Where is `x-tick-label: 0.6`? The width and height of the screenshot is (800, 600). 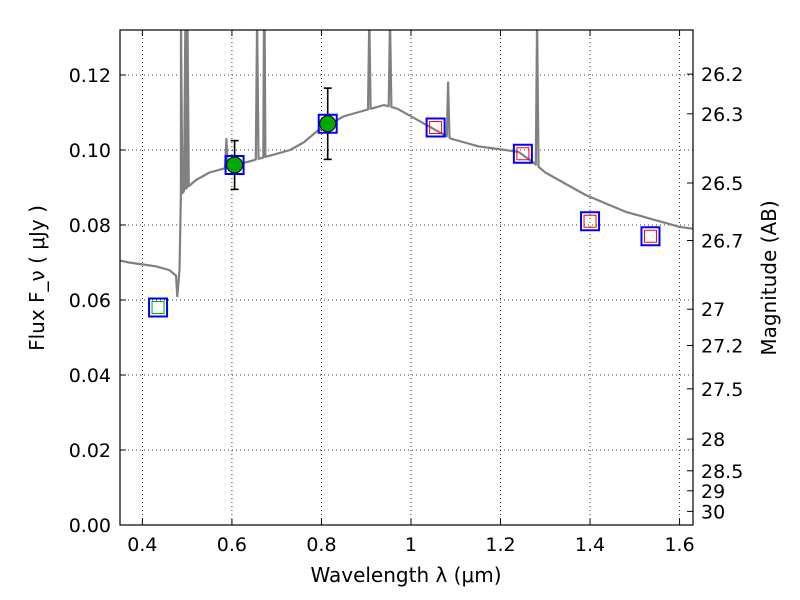 x-tick-label: 0.6 is located at coordinates (232, 545).